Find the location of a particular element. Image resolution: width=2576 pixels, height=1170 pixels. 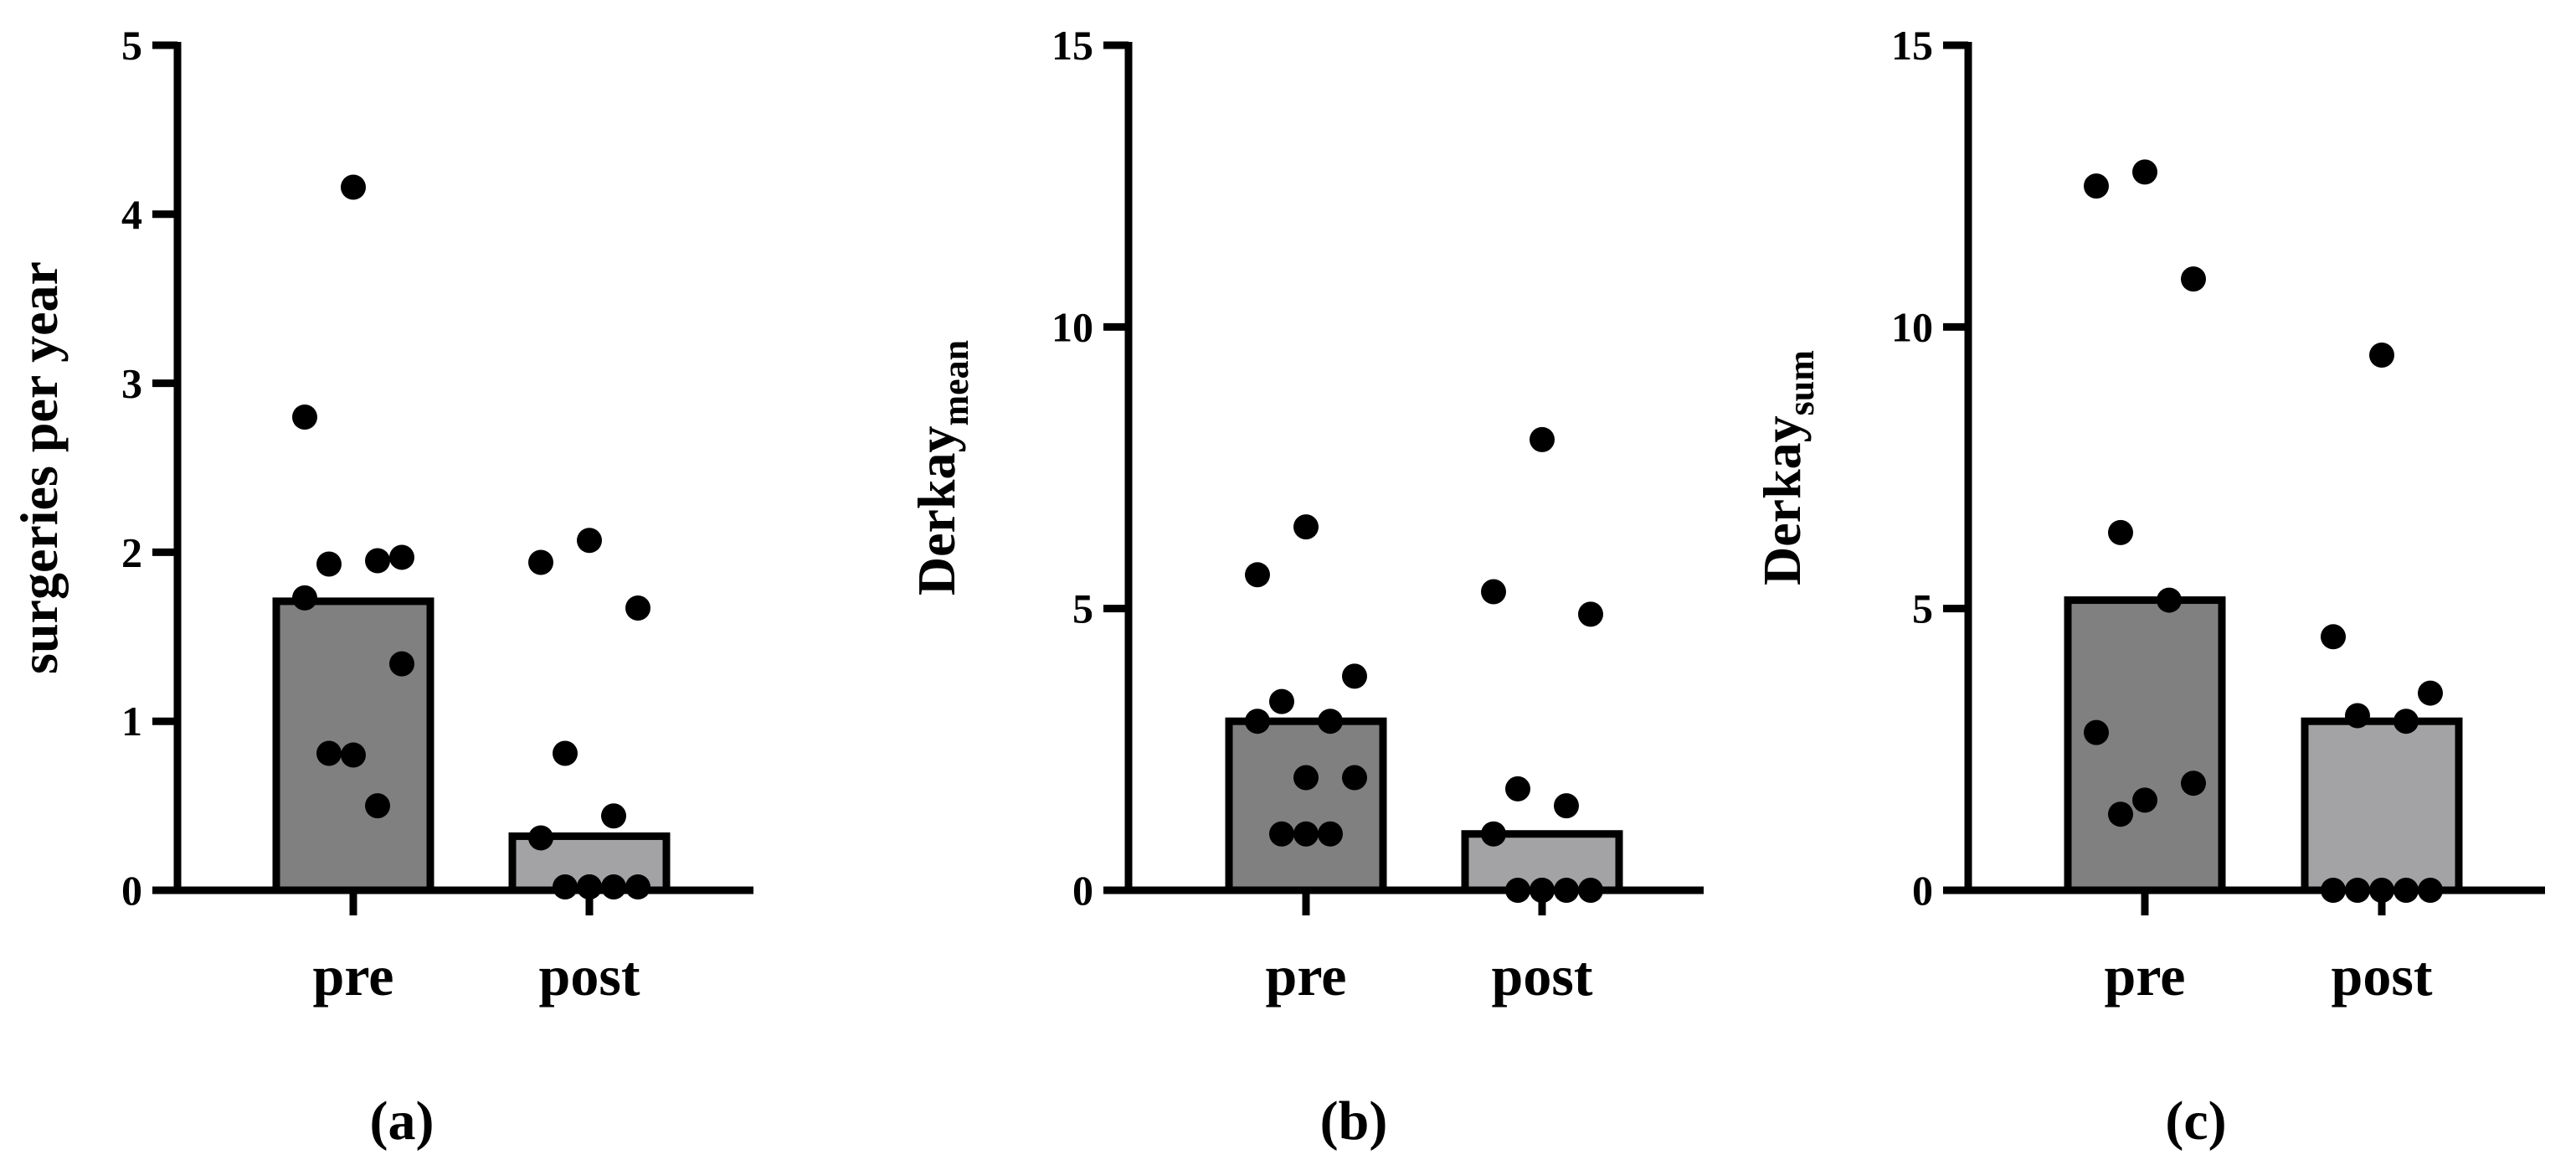

panel-label: (c) is located at coordinates (2196, 1121).